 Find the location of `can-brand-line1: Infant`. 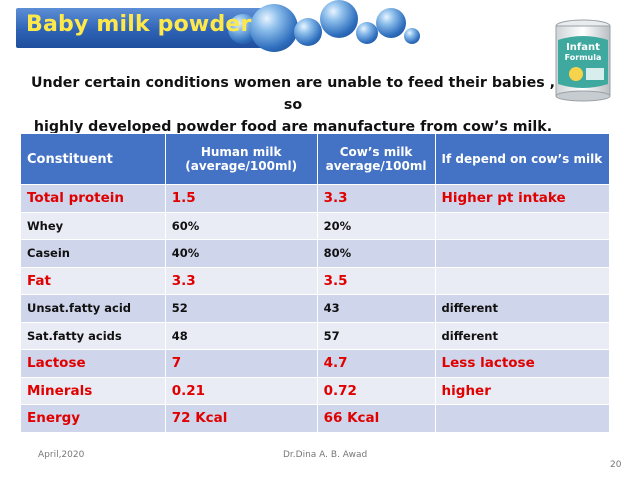

can-brand-line1: Infant is located at coordinates (583, 47).